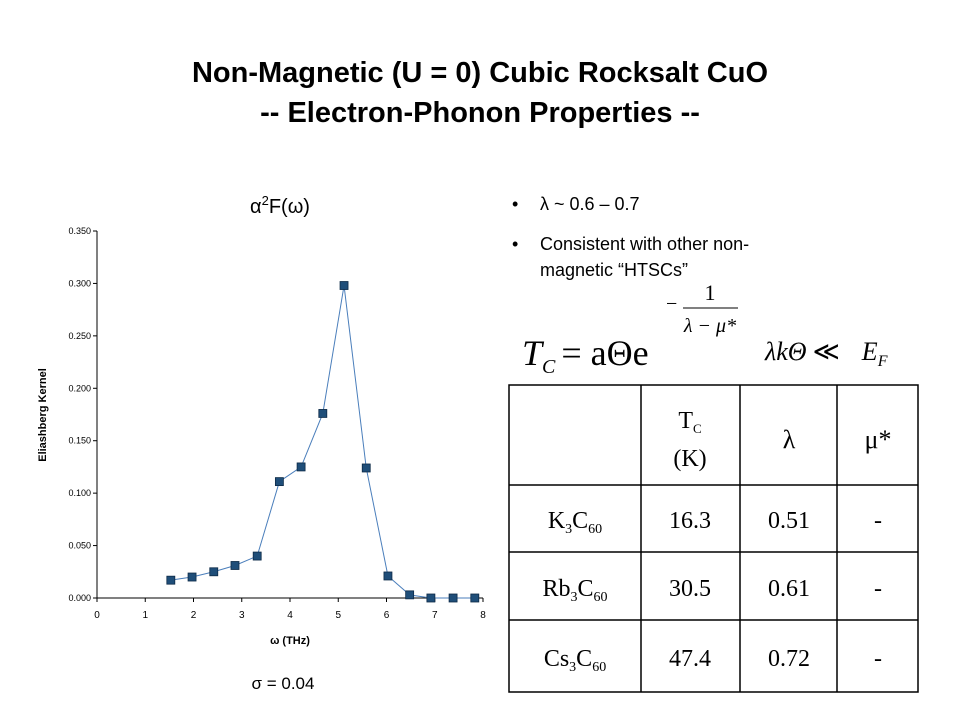 This screenshot has width=960, height=725. Describe the element at coordinates (435, 615) in the screenshot. I see `x-tick-label: 7` at that location.